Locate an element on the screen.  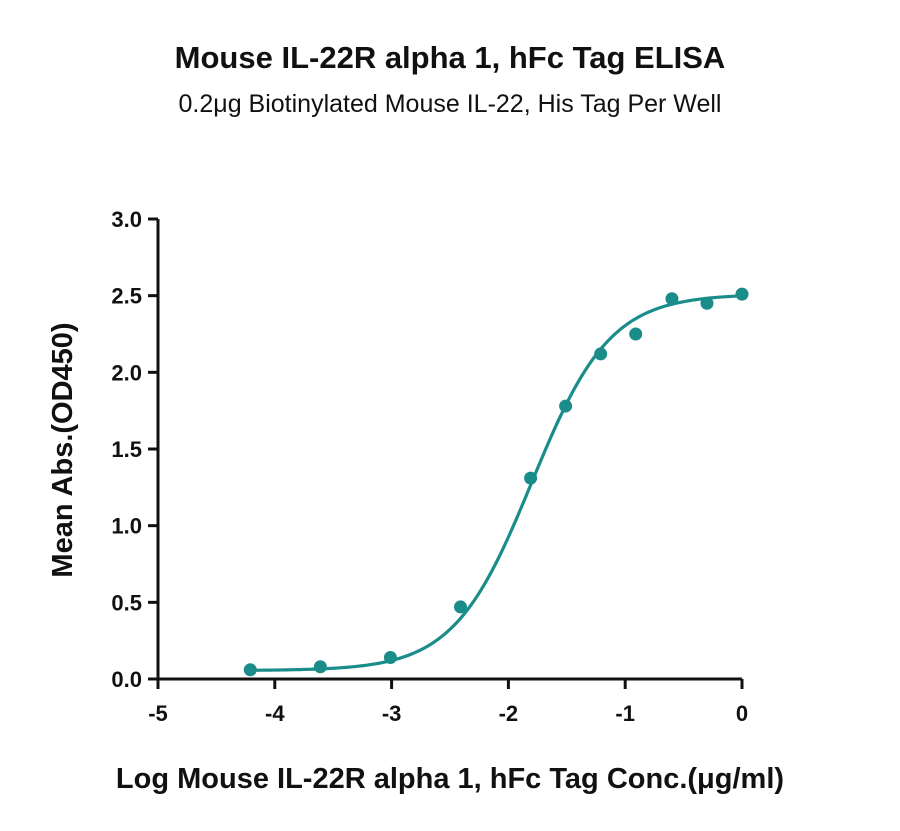
x-tick-label: -4 is located at coordinates (275, 713).